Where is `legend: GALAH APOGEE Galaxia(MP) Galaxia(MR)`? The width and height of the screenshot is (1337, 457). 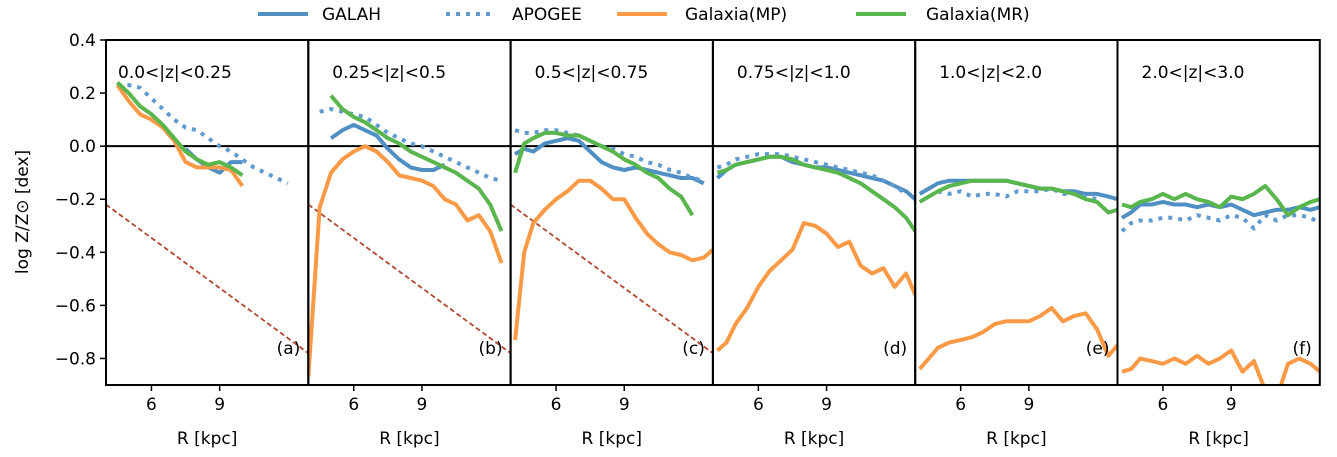 legend: GALAH APOGEE Galaxia(MP) Galaxia(MR) is located at coordinates (644, 15).